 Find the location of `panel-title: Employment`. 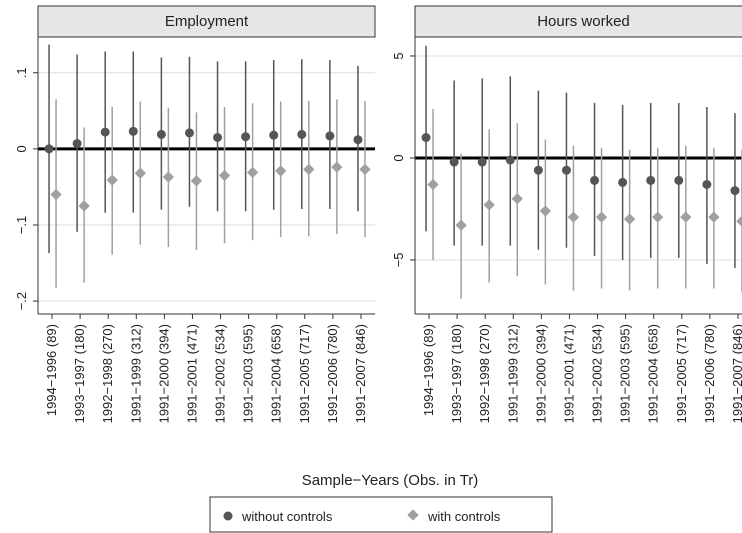

panel-title: Employment is located at coordinates (207, 21).